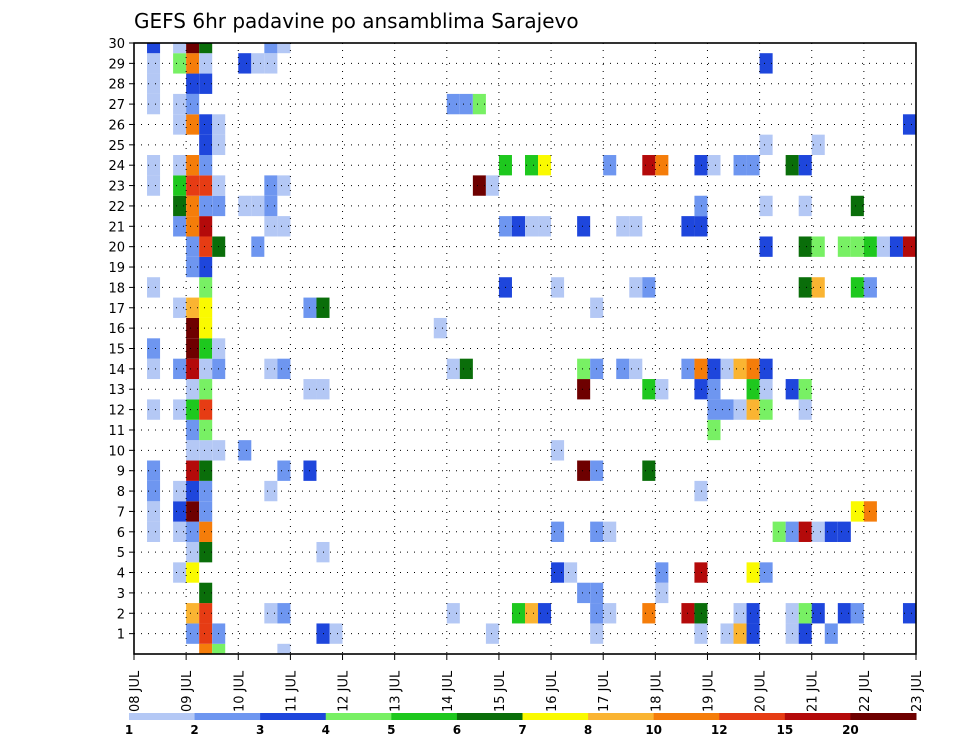 The height and width of the screenshot is (742, 960). Describe the element at coordinates (116, 227) in the screenshot. I see `y-tick-label: 21` at that location.